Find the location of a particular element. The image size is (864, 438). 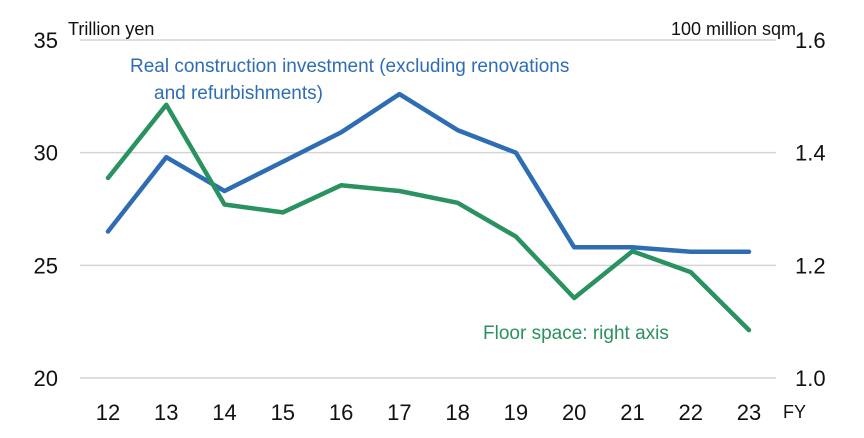

right-axis-tick-label: 1.2 is located at coordinates (810, 265).